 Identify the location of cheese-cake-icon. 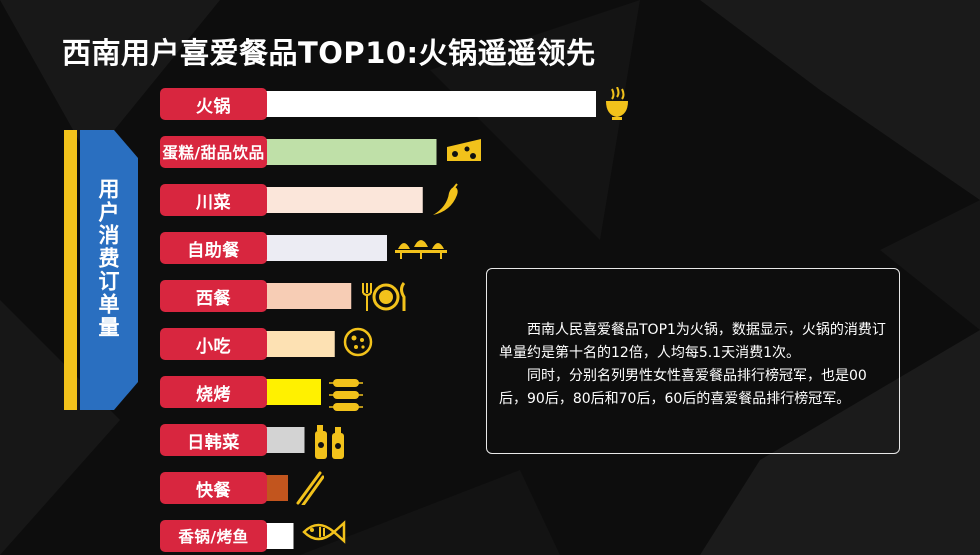
(464, 152).